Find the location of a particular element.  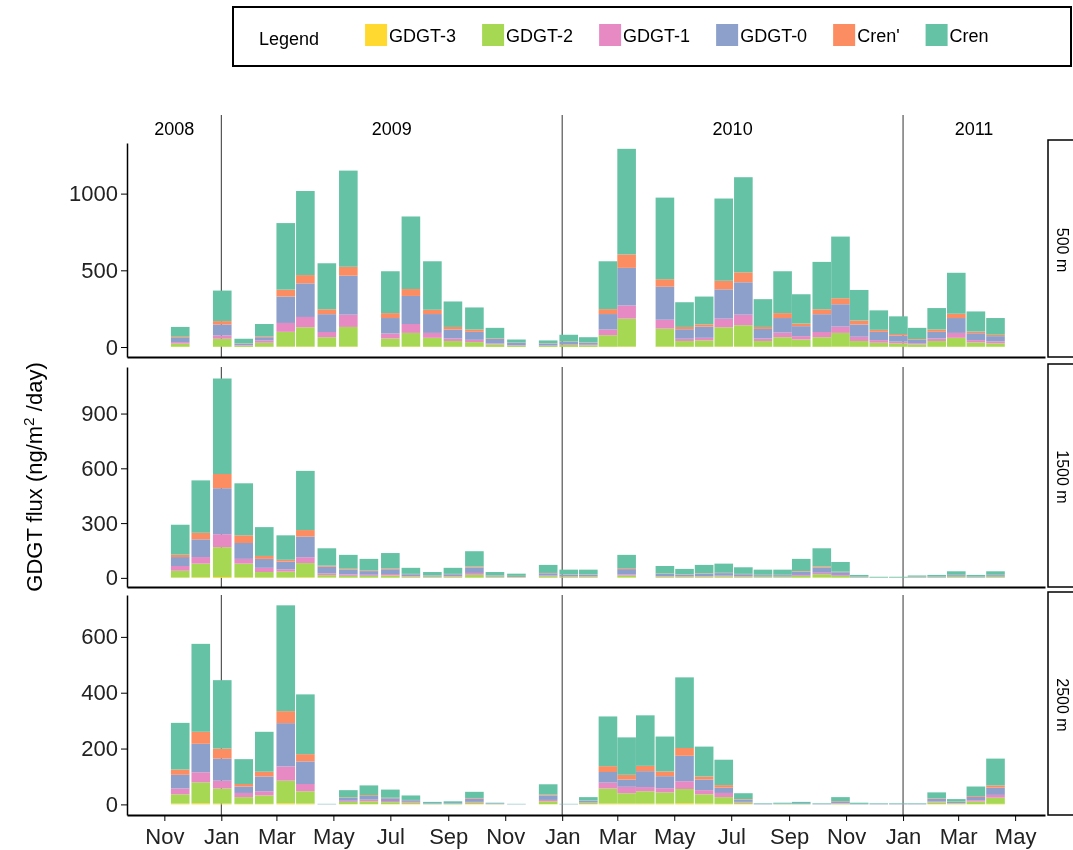

legend-title: Legend is located at coordinates (289, 39).